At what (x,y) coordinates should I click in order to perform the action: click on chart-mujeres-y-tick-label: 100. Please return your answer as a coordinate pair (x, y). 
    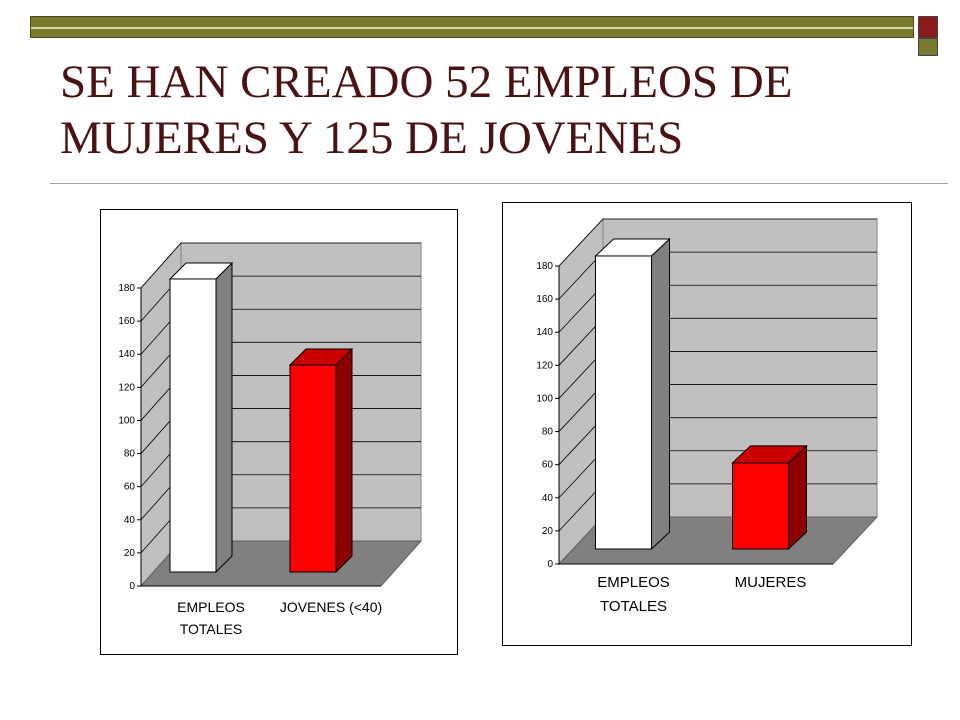
    Looking at the image, I should click on (544, 398).